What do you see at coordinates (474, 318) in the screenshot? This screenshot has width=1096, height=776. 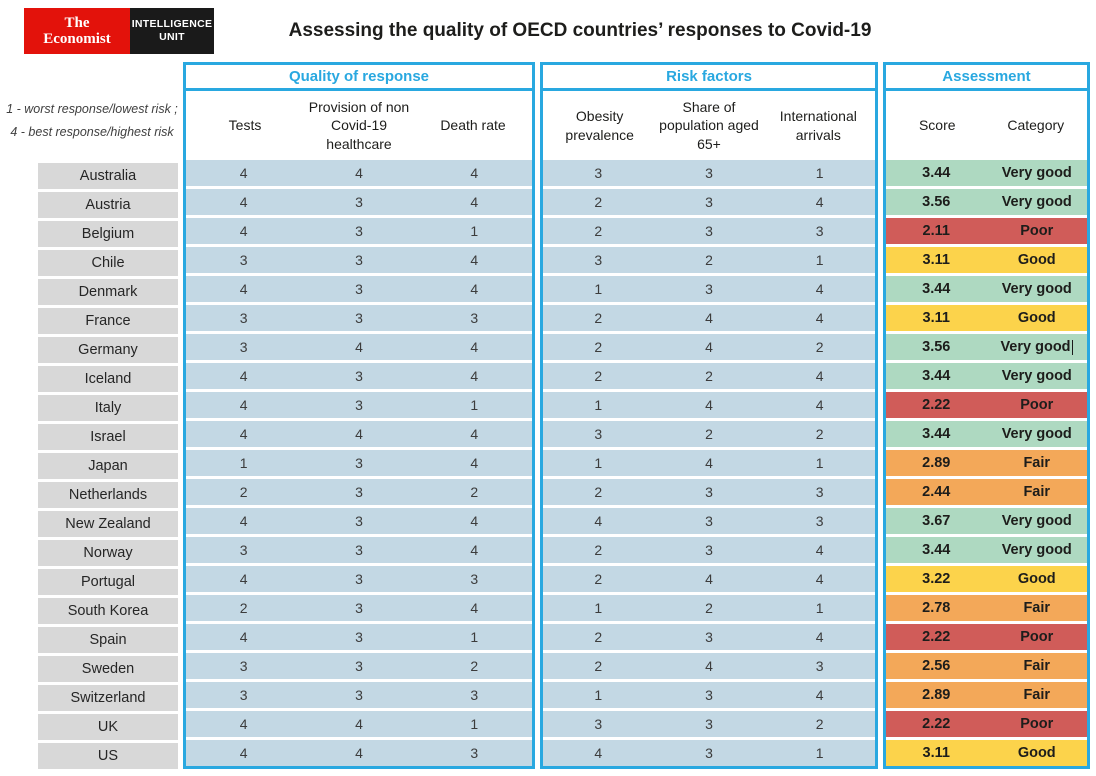 I see `death-rate-value: 3` at bounding box center [474, 318].